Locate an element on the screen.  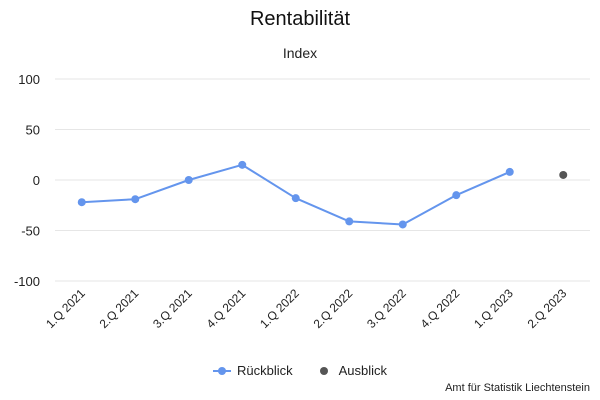
x-tick-label: 2.Q 2021 is located at coordinates (119, 308).